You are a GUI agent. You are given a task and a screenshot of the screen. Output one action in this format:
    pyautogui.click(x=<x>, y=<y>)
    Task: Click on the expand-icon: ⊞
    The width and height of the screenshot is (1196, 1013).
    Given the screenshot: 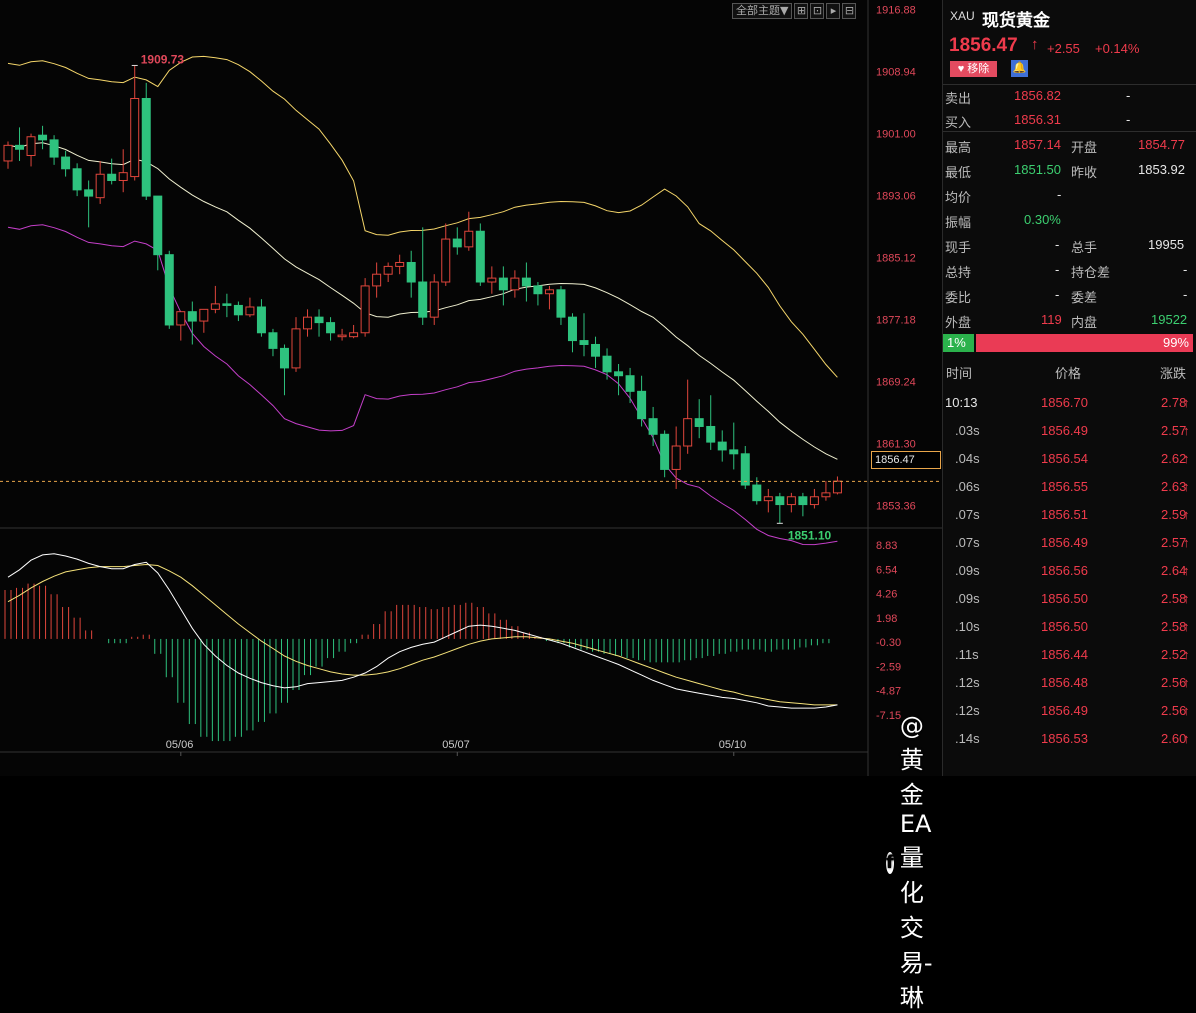 What is the action you would take?
    pyautogui.click(x=801, y=11)
    